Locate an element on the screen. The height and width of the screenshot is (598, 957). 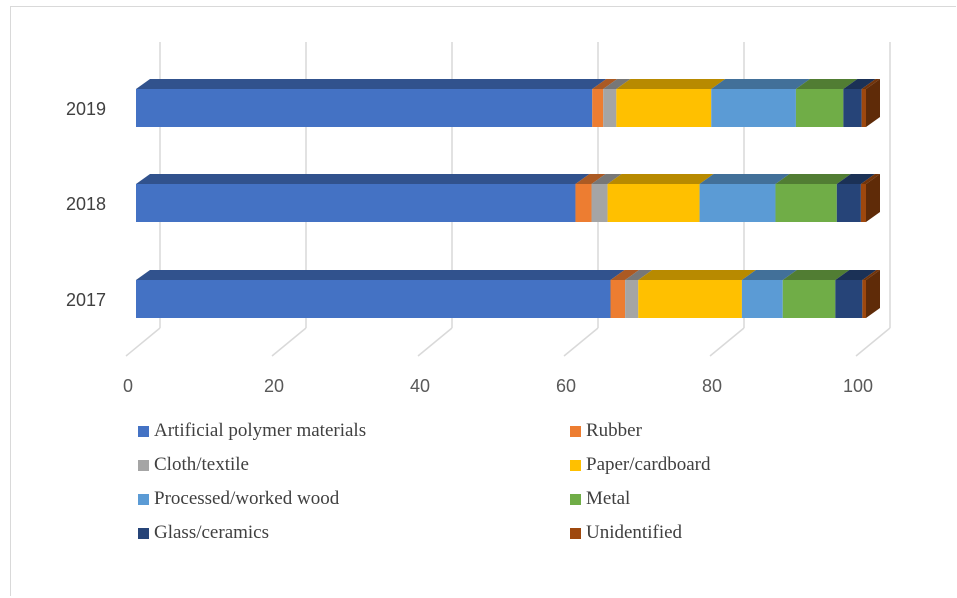
x-tick-label-100: 100 is located at coordinates (858, 386).